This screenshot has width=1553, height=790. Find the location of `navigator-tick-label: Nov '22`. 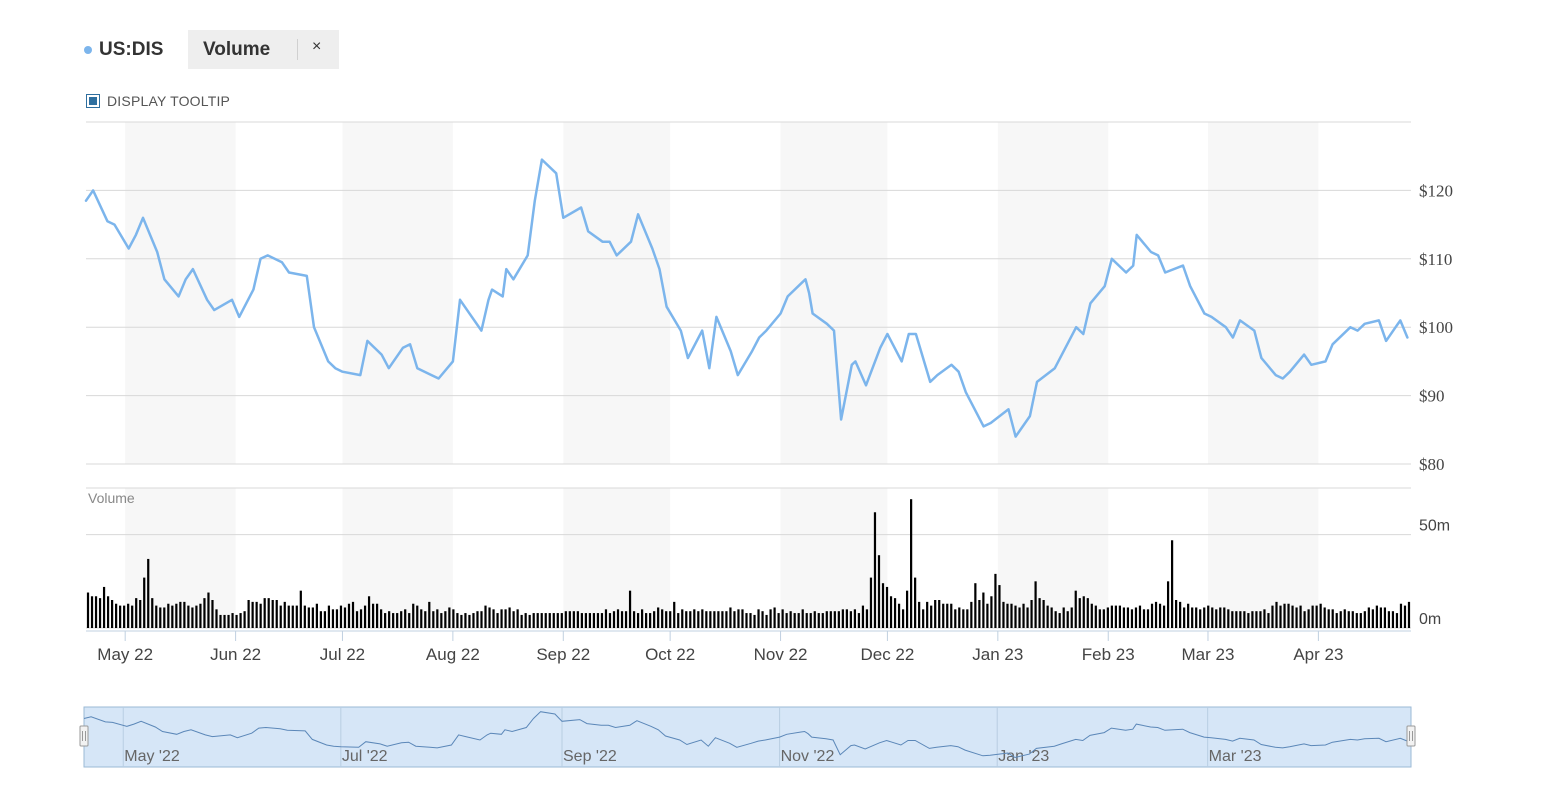

navigator-tick-label: Nov '22 is located at coordinates (808, 756).